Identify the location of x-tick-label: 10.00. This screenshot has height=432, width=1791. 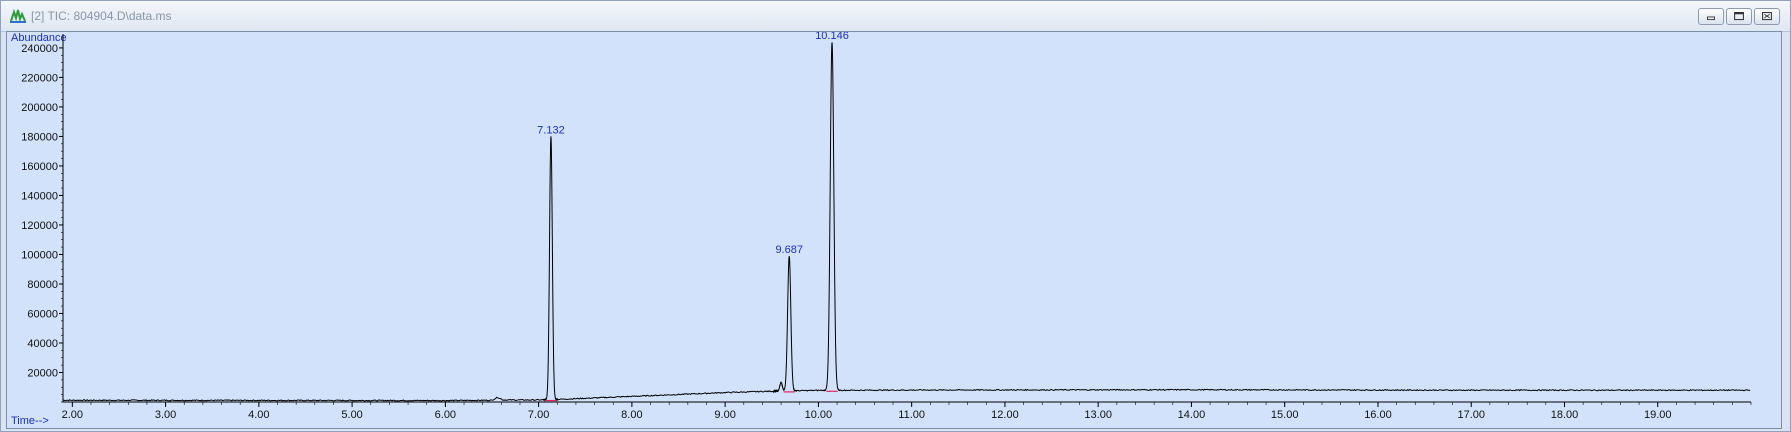
(819, 415).